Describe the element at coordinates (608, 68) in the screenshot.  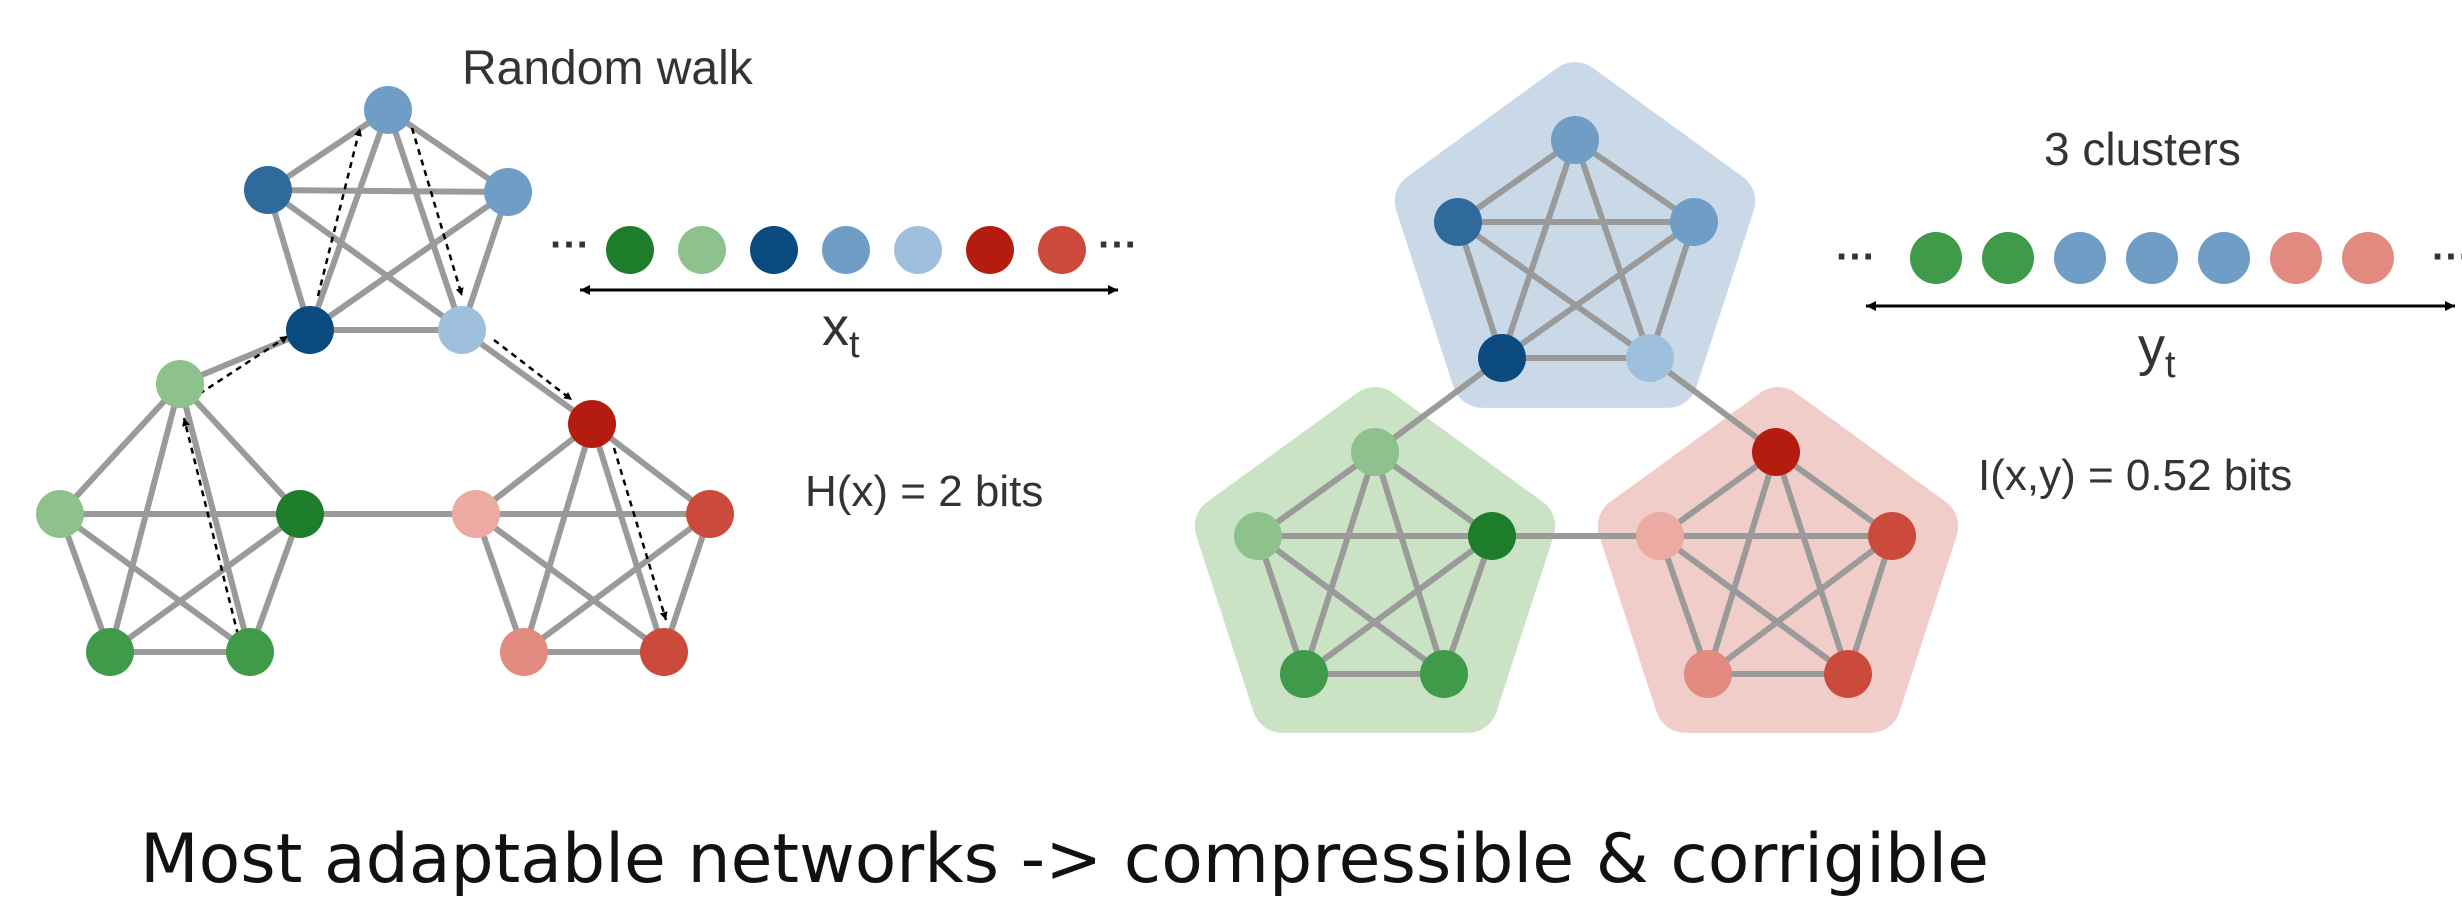
I see `random-walk-title: Random walk` at that location.